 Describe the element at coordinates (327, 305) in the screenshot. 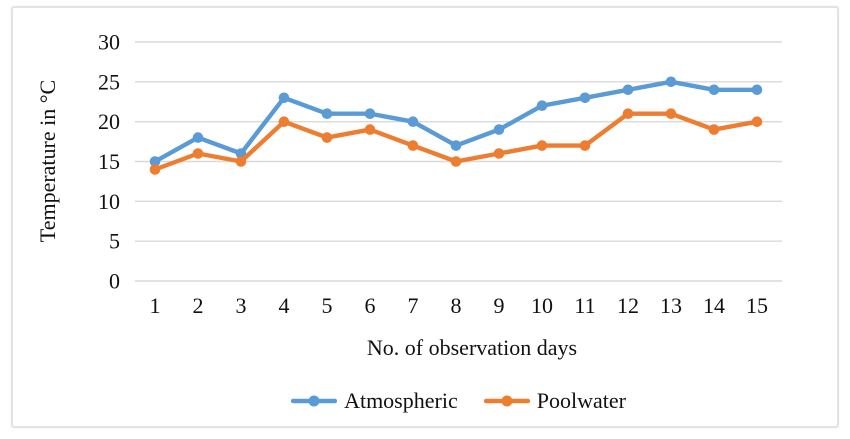

I see `x-tick-label: 5` at that location.